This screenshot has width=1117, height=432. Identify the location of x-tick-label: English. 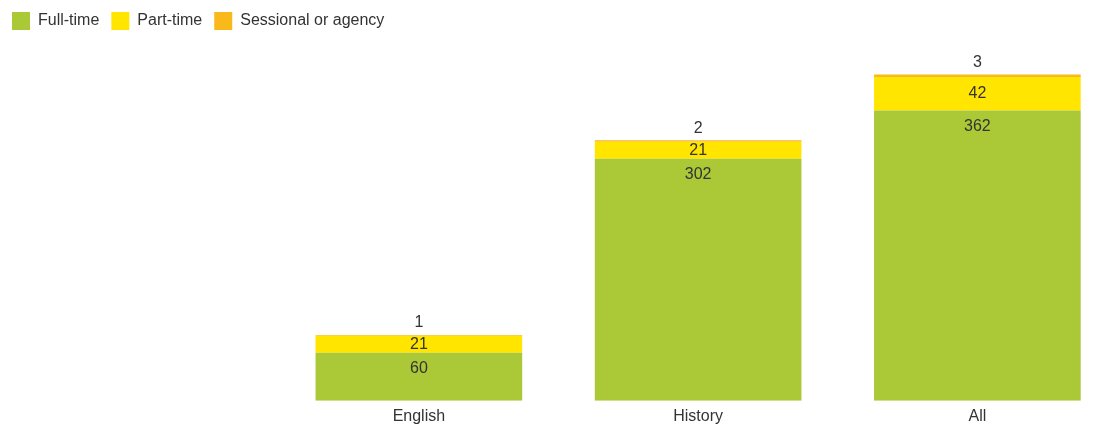
(419, 415).